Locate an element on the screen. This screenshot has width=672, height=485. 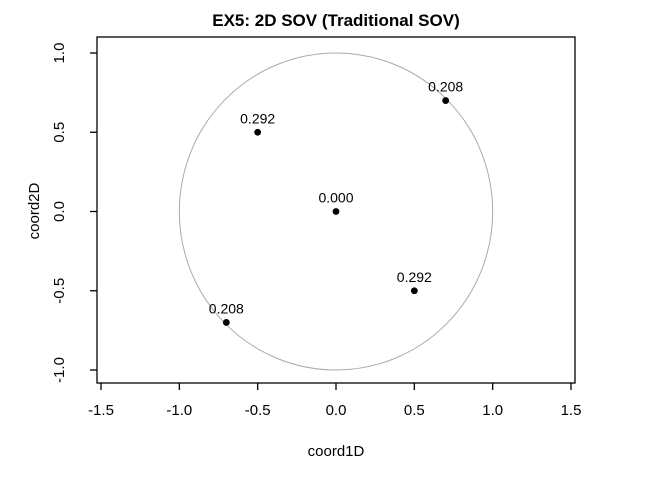
x-tick-label: 0.5 is located at coordinates (414, 410).